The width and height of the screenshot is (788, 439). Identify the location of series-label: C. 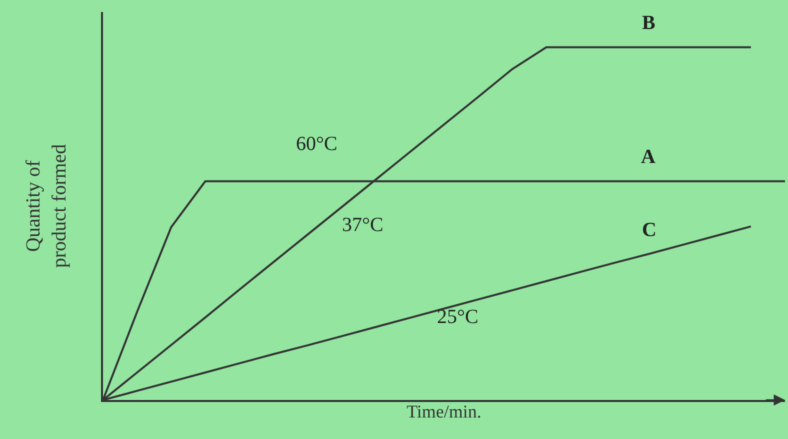
(649, 230).